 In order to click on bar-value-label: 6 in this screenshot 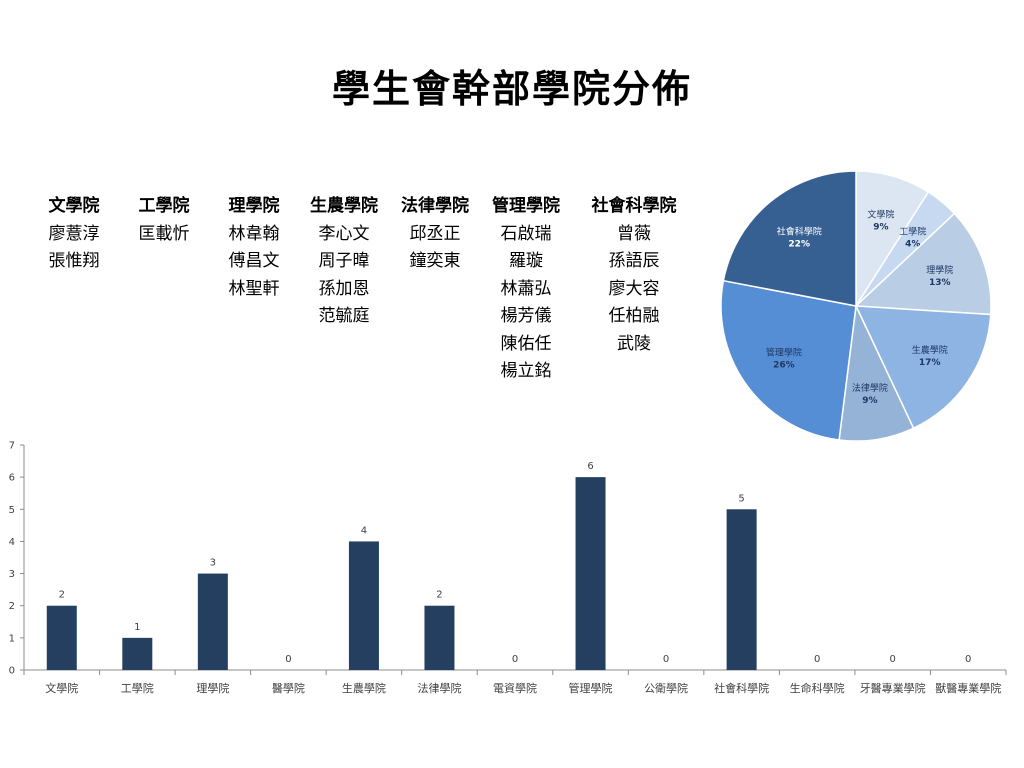, I will do `click(590, 466)`.